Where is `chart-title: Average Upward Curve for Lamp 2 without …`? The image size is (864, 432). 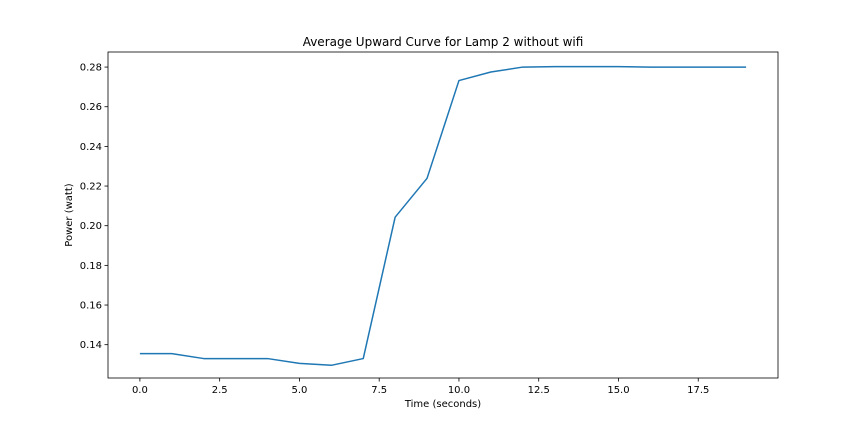 chart-title: Average Upward Curve for Lamp 2 without … is located at coordinates (443, 42).